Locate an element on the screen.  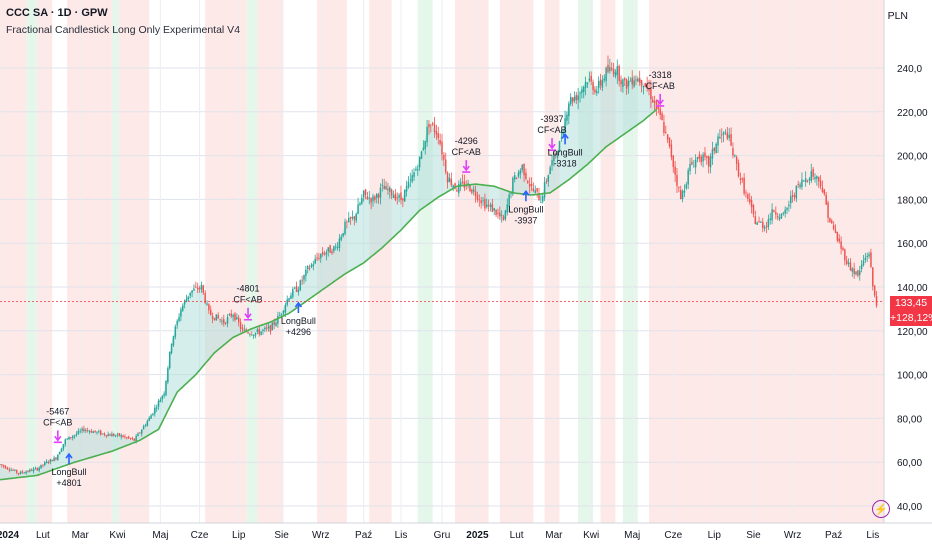
x-tick-label: Kwi is located at coordinates (117, 535).